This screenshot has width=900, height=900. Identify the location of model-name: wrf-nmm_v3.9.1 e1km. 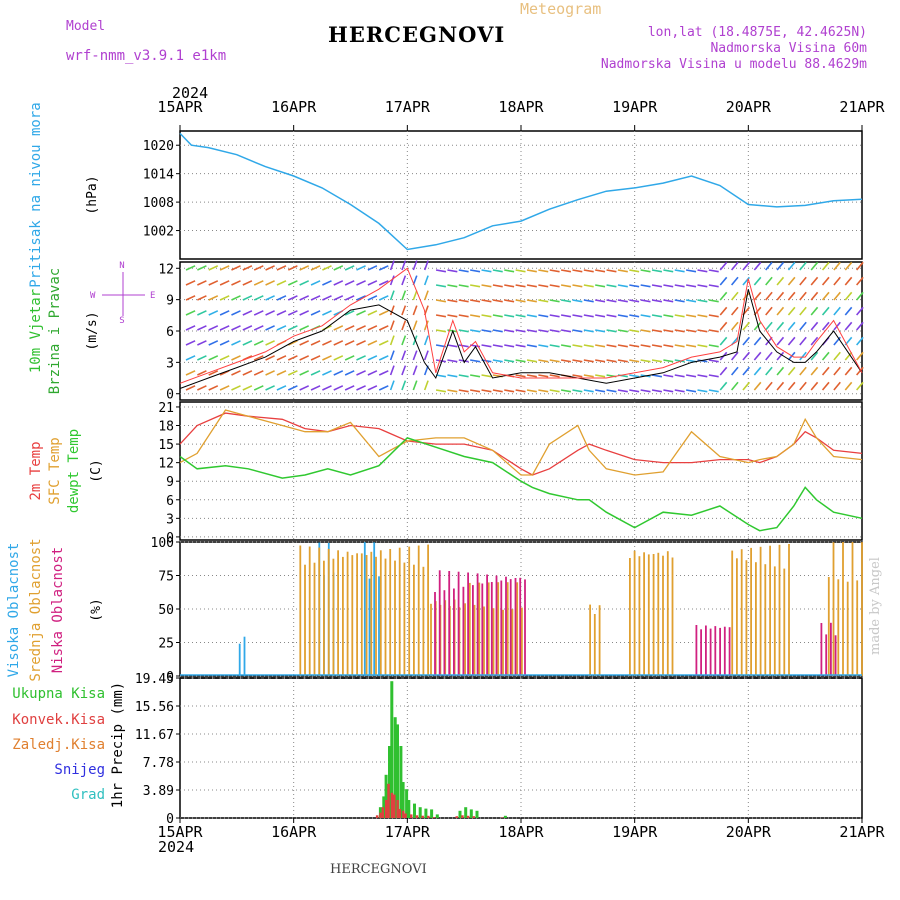
(146, 56).